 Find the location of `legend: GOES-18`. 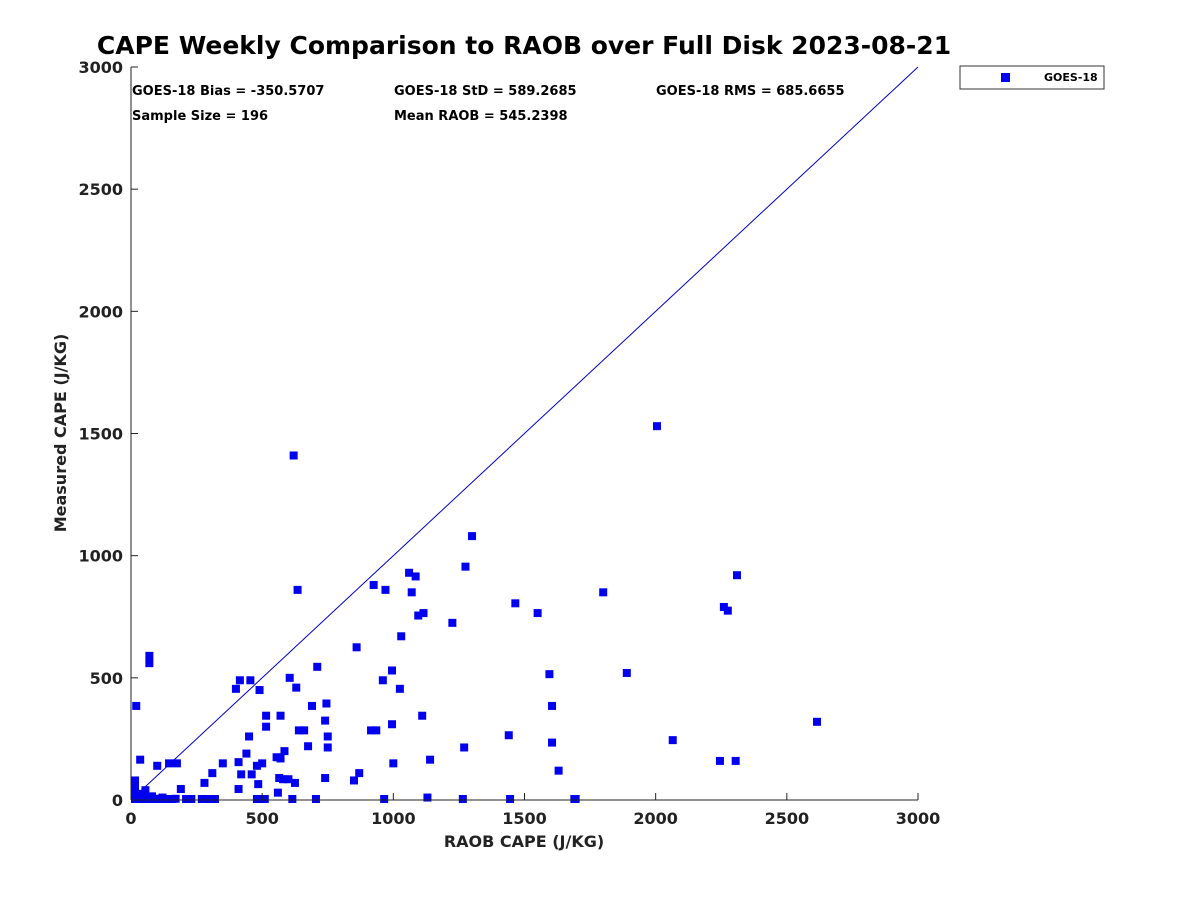

legend: GOES-18 is located at coordinates (1032, 77).